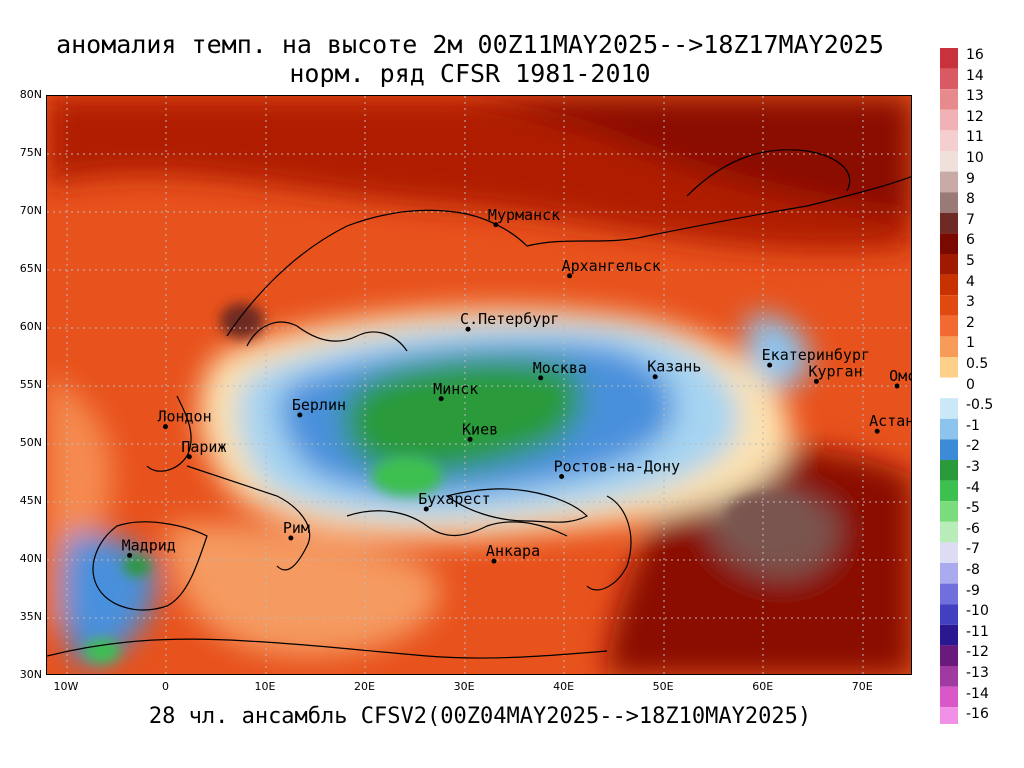  What do you see at coordinates (973, 570) in the screenshot?
I see `colorbar-label: -8` at bounding box center [973, 570].